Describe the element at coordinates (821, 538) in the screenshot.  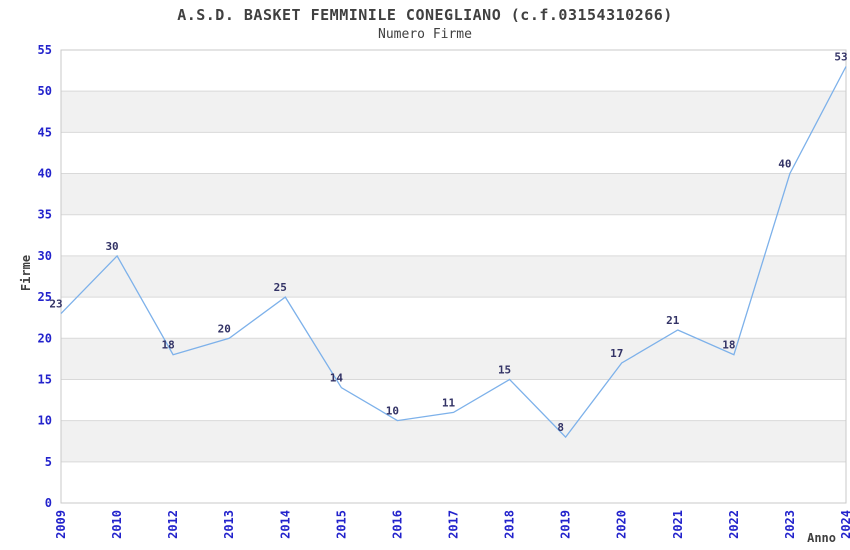
I see `x-axis-title: Anno` at that location.